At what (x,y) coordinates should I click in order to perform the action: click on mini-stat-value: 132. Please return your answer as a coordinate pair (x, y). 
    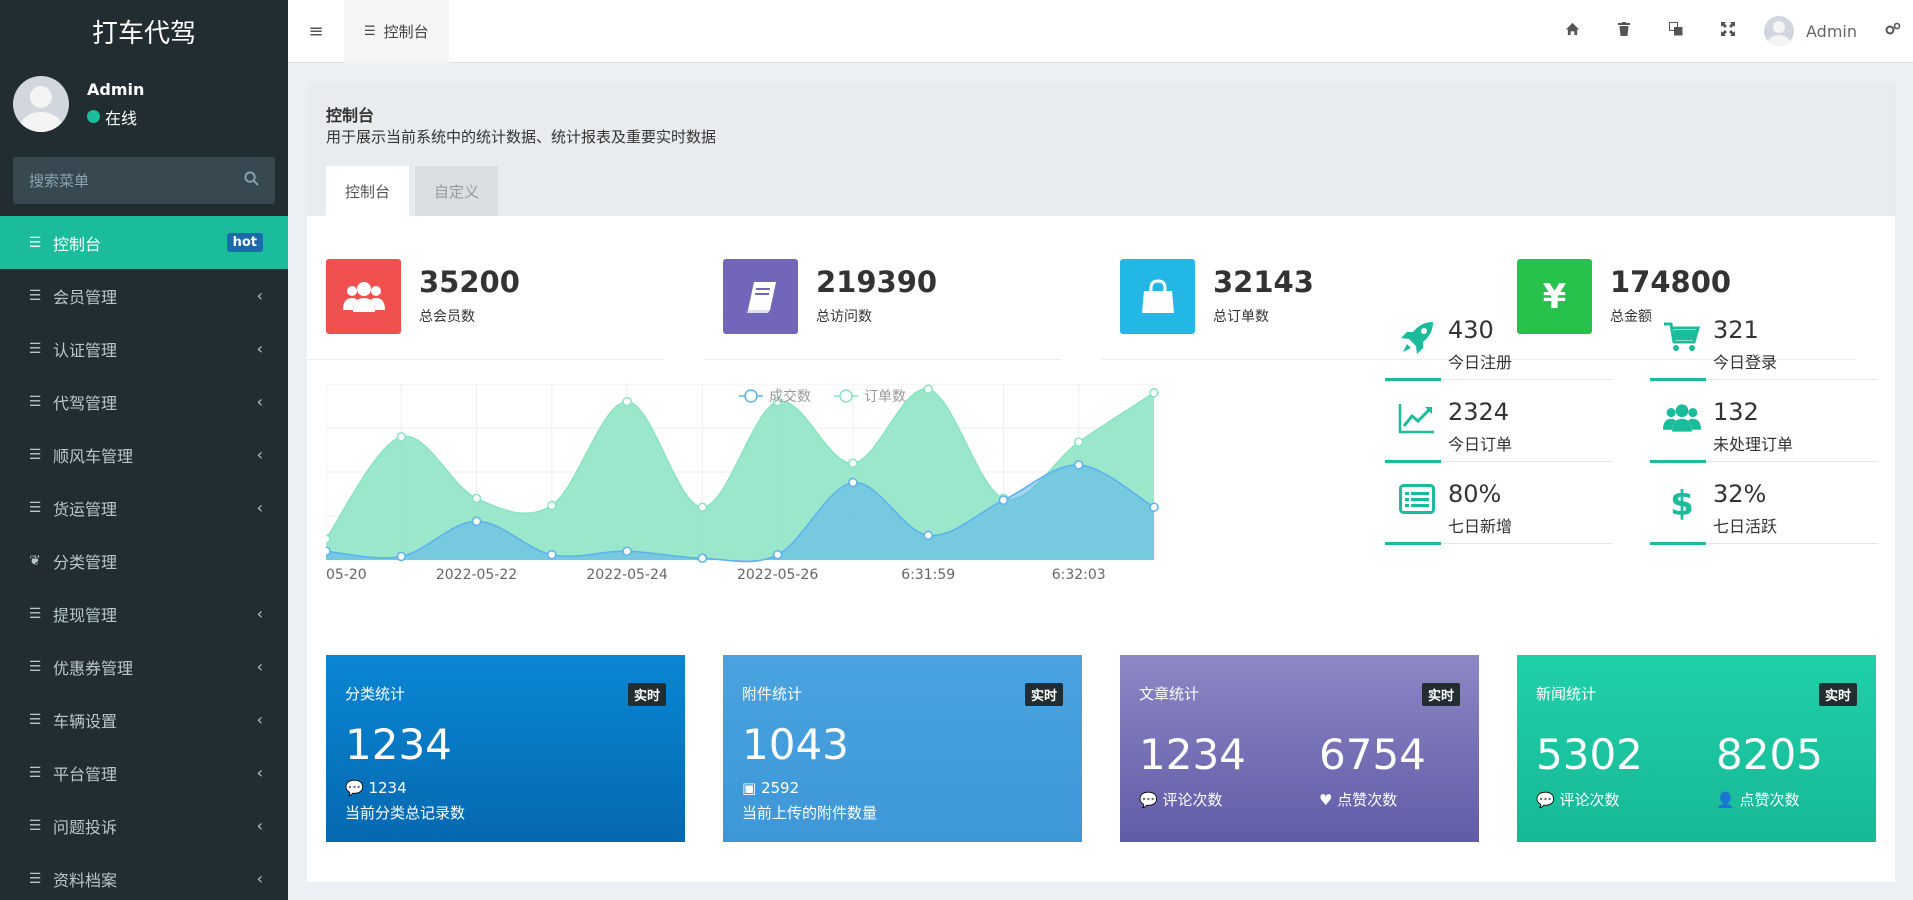
    Looking at the image, I should click on (1736, 412).